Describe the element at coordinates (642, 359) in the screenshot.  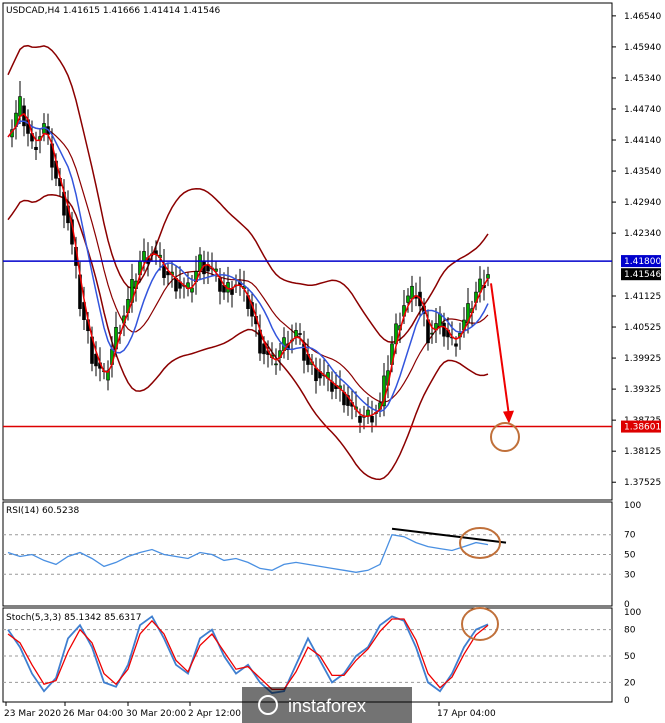
I see `price-tick-label: 1.39925` at that location.